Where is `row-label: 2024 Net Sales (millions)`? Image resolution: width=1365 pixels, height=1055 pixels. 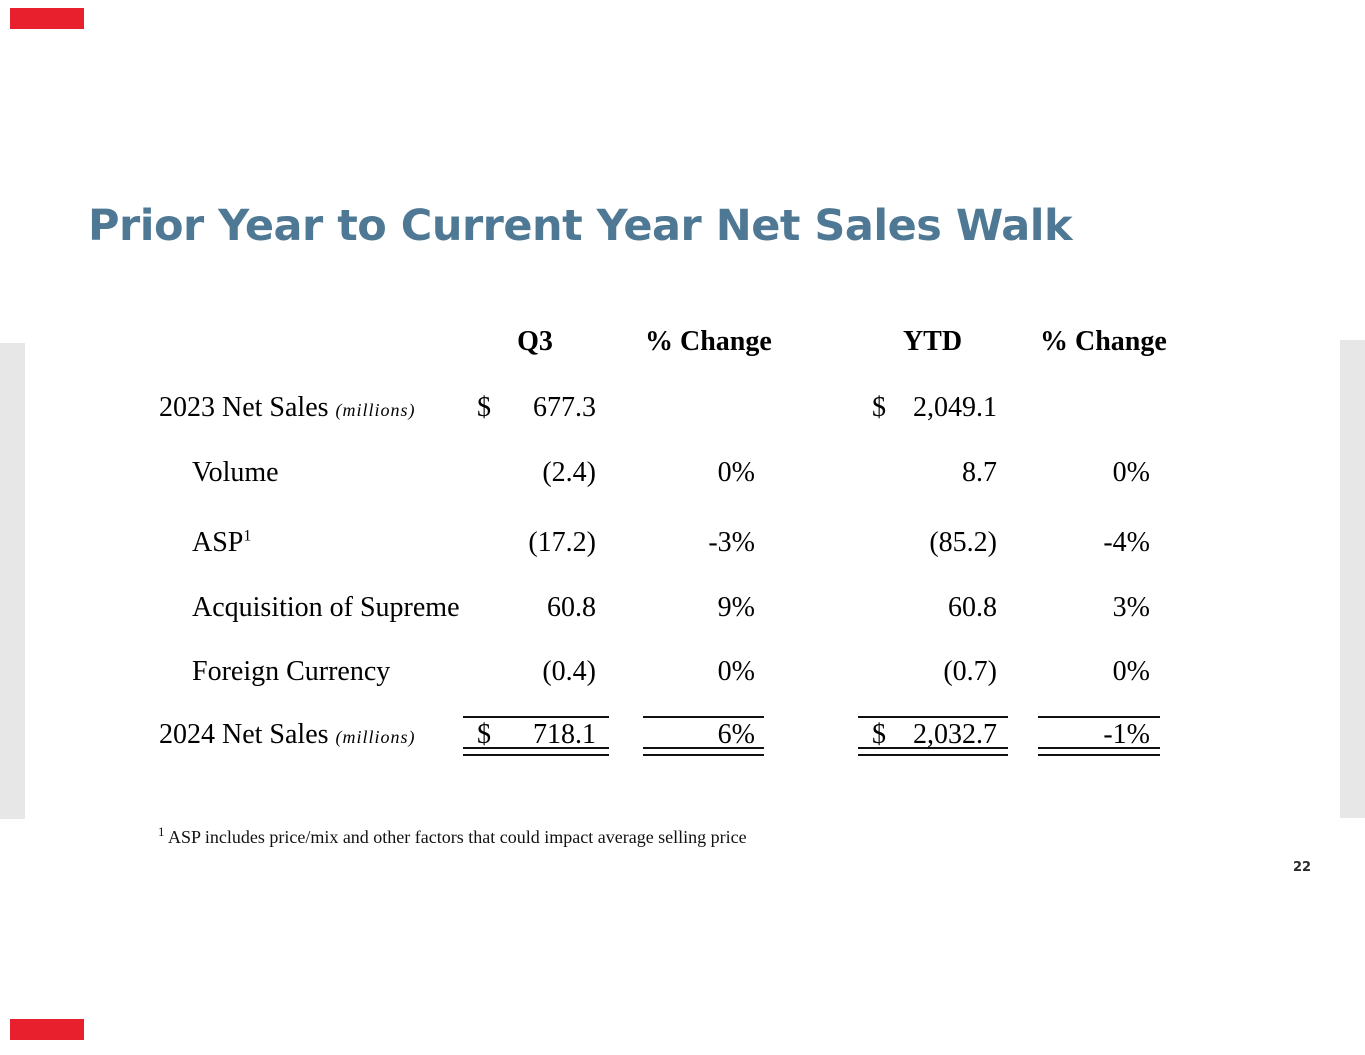 row-label: 2024 Net Sales (millions) is located at coordinates (287, 736).